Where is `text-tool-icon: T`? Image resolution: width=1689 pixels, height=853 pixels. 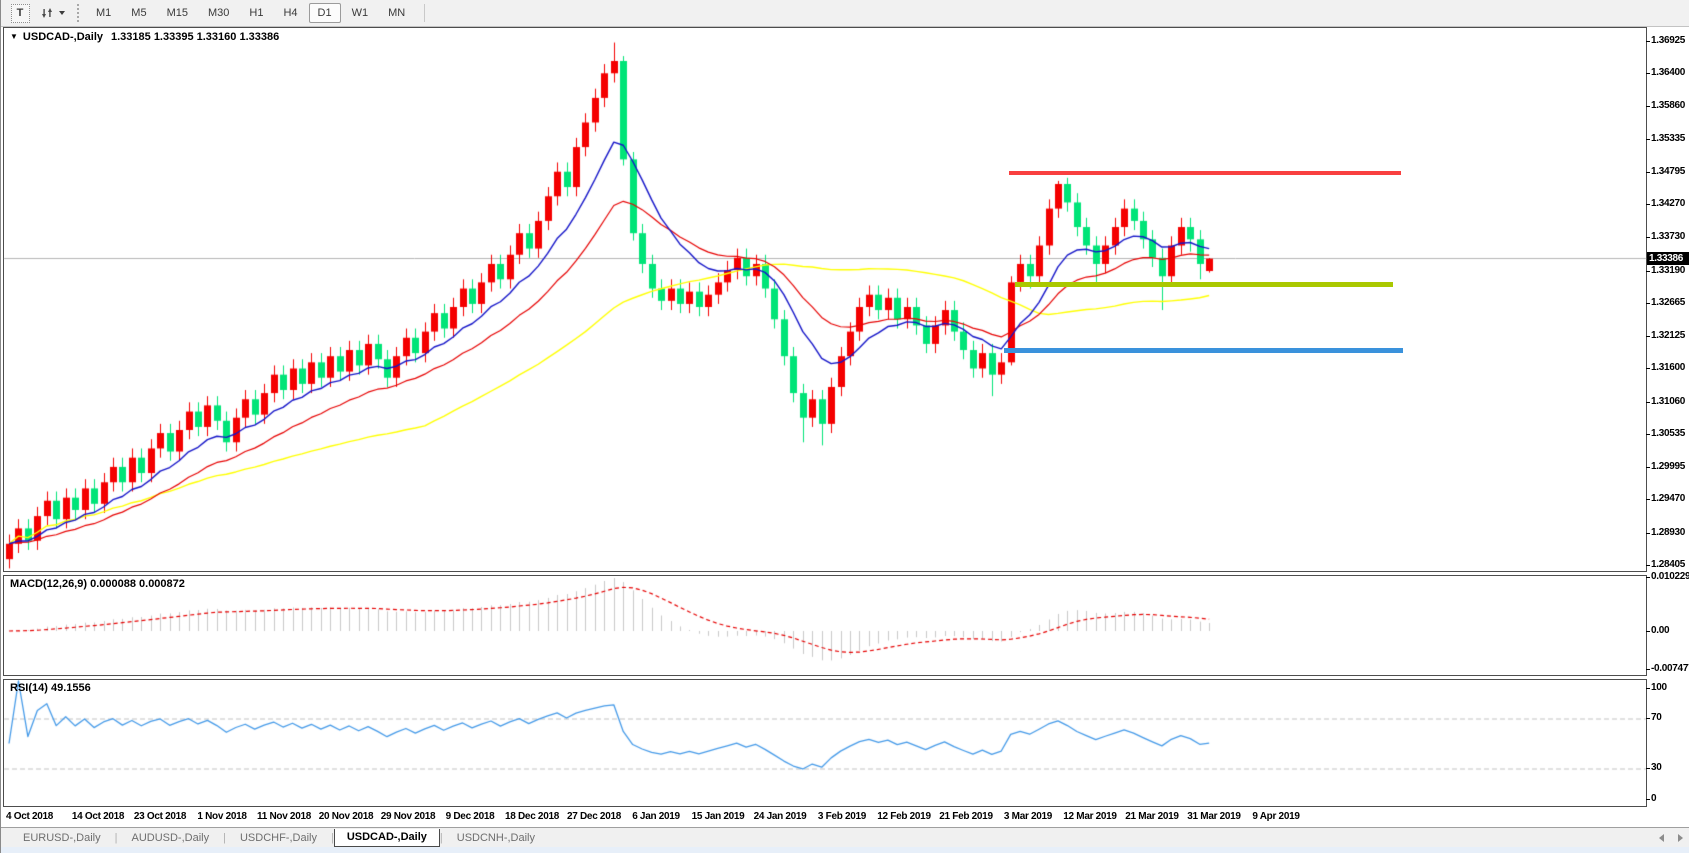 text-tool-icon: T is located at coordinates (20, 13).